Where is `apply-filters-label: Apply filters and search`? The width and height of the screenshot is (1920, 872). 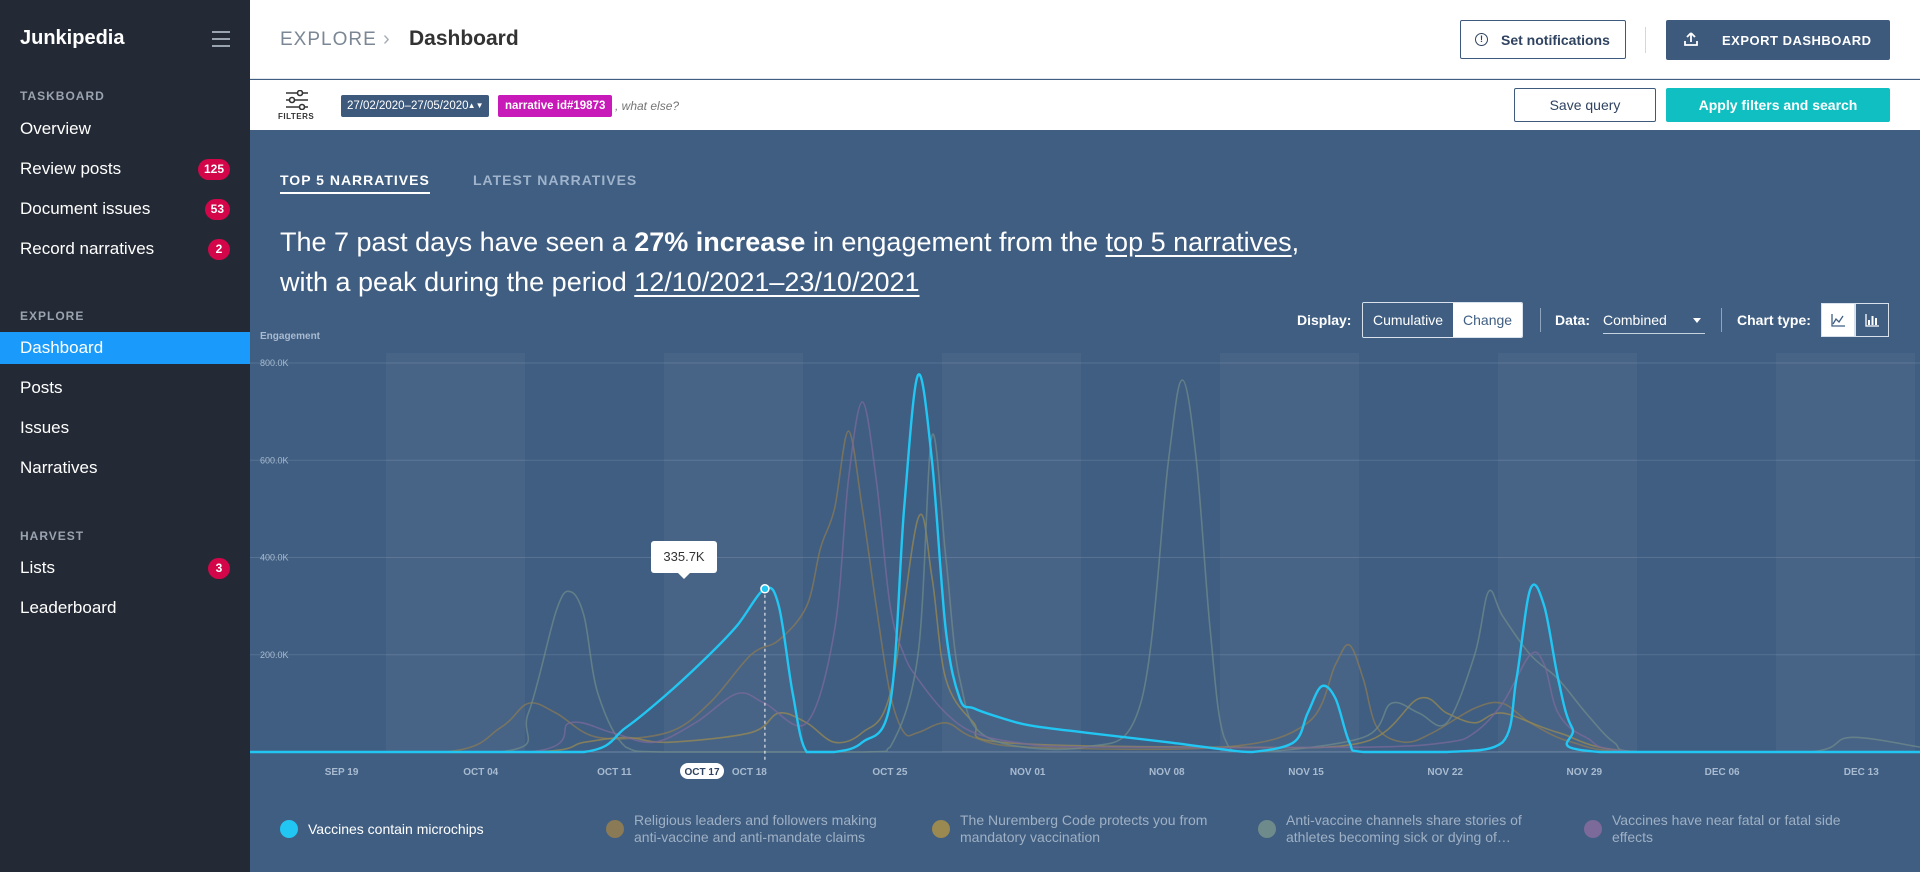
apply-filters-label: Apply filters and search is located at coordinates (1778, 105).